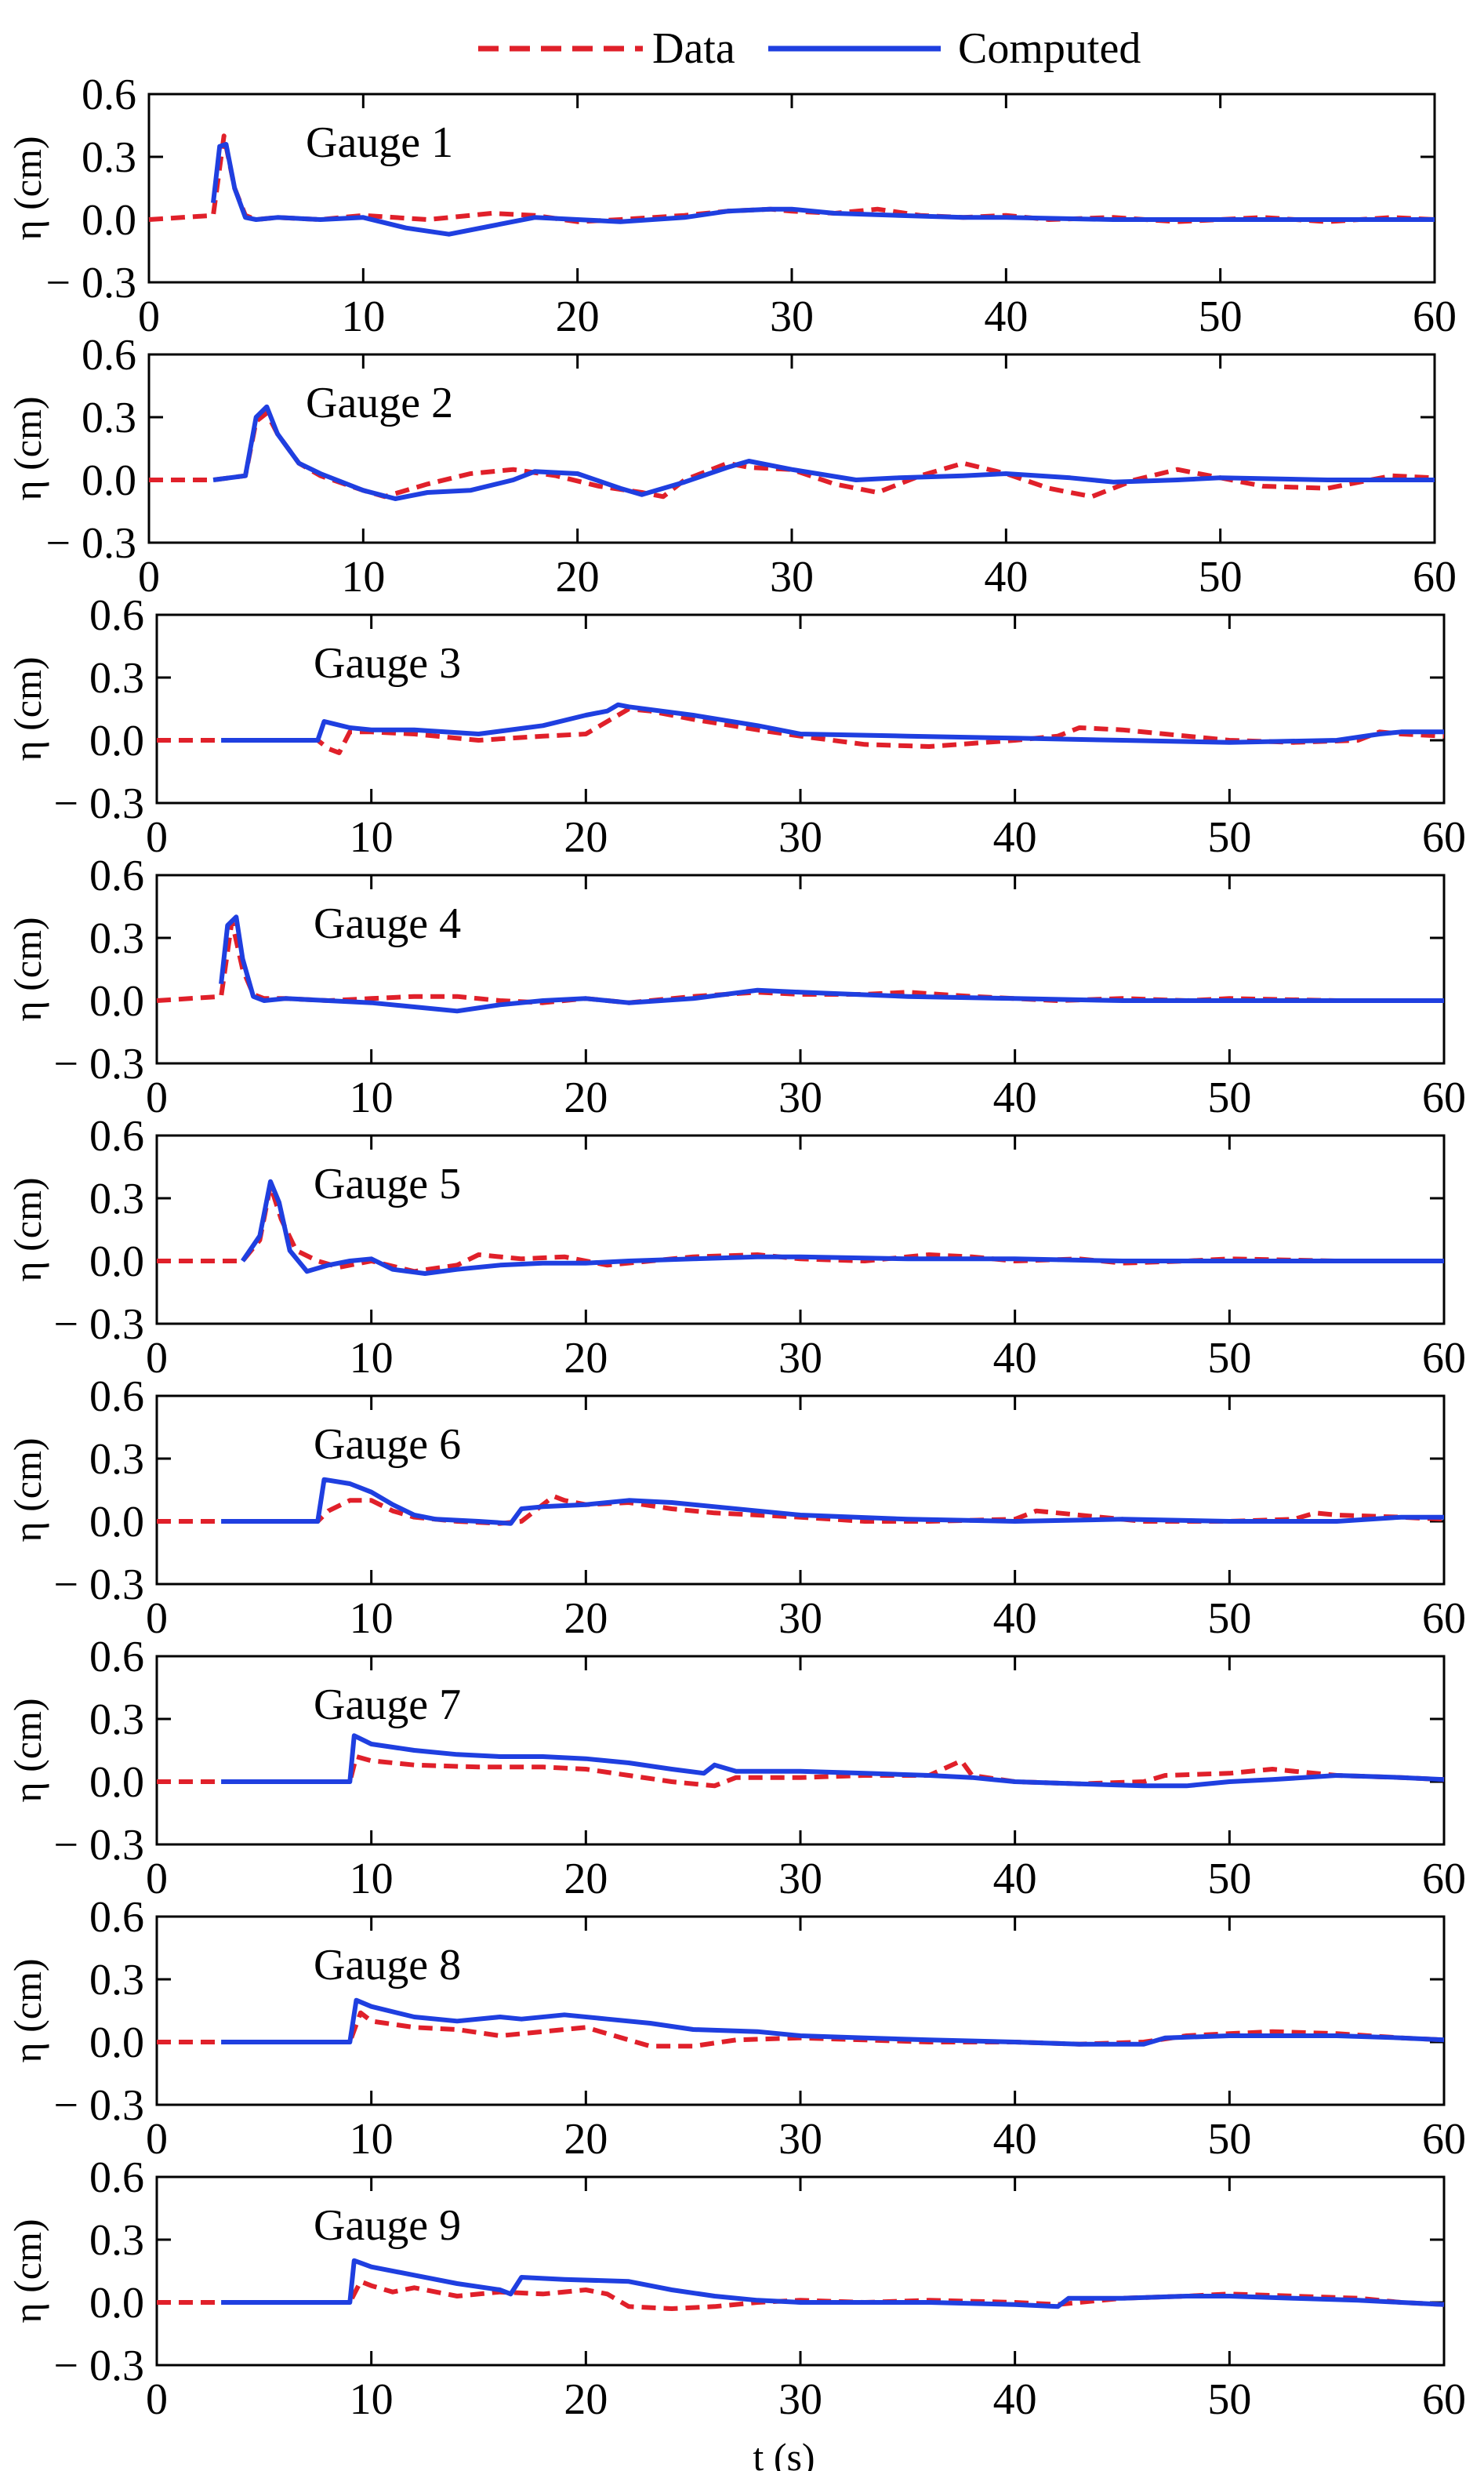 The width and height of the screenshot is (1484, 2471). What do you see at coordinates (693, 48) in the screenshot?
I see `legend-data-label: Data` at bounding box center [693, 48].